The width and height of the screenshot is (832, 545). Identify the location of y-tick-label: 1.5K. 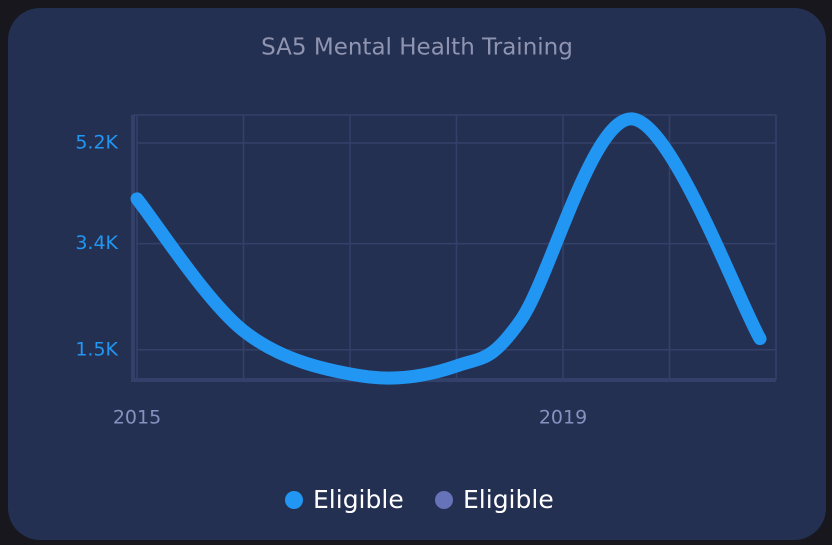
(96, 349).